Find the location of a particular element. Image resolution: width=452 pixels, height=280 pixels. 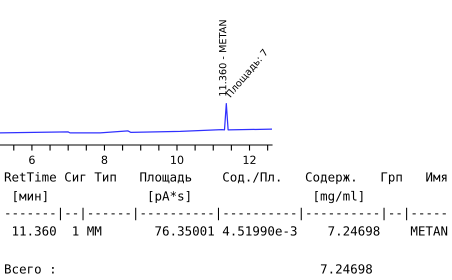

text: [мин] [pA*s] [mg/ml] is located at coordinates (188, 197).